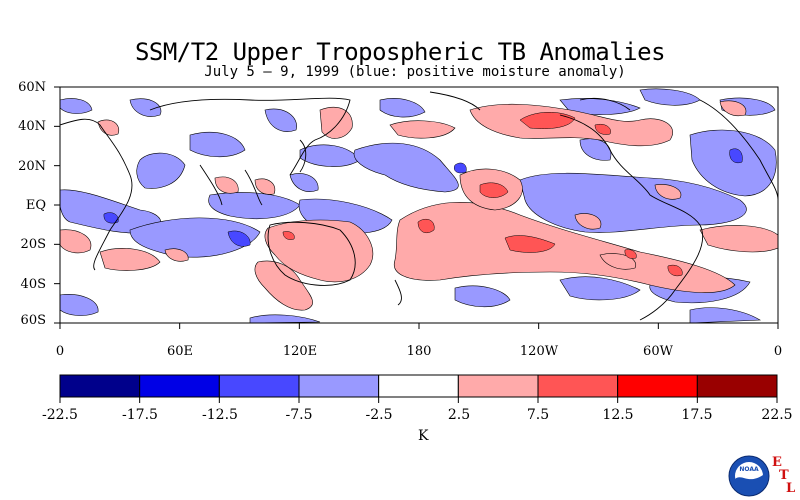 The height and width of the screenshot is (500, 800). Describe the element at coordinates (33, 320) in the screenshot. I see `y-tick-label: 60S` at that location.